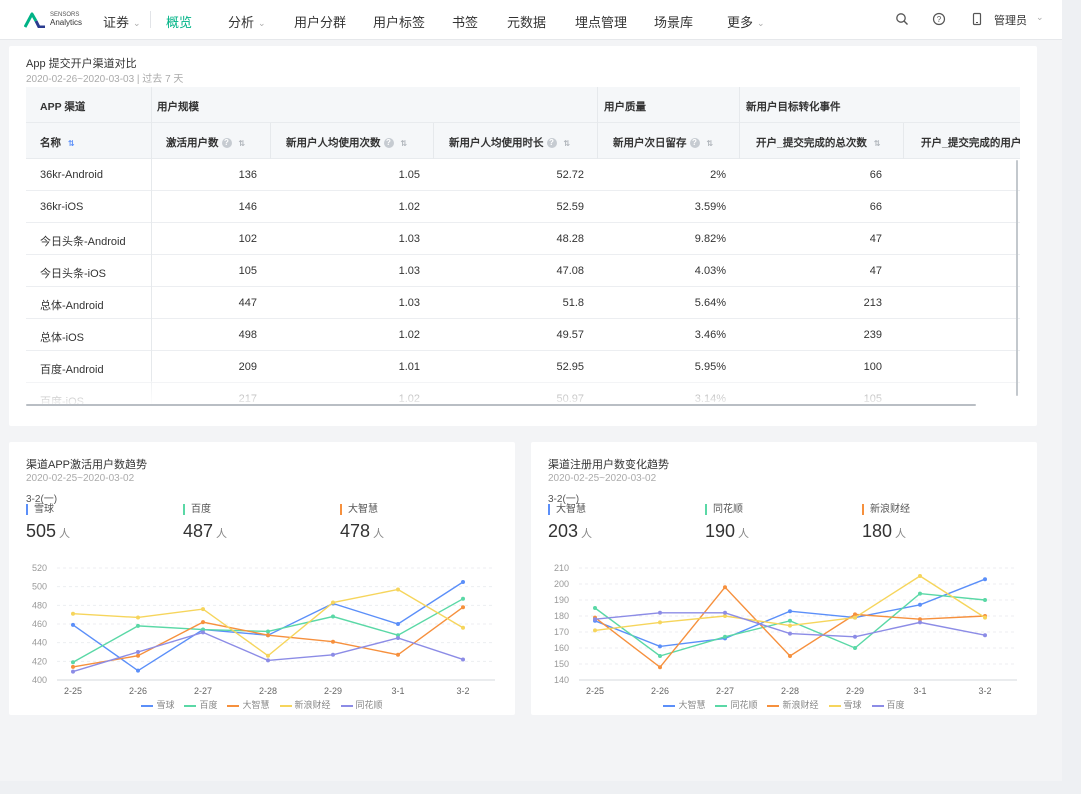 This screenshot has width=1081, height=794. What do you see at coordinates (523, 335) in the screenshot?
I see `table-row: 总体-iOS 498 1.02 49.57 3.46% 239` at bounding box center [523, 335].